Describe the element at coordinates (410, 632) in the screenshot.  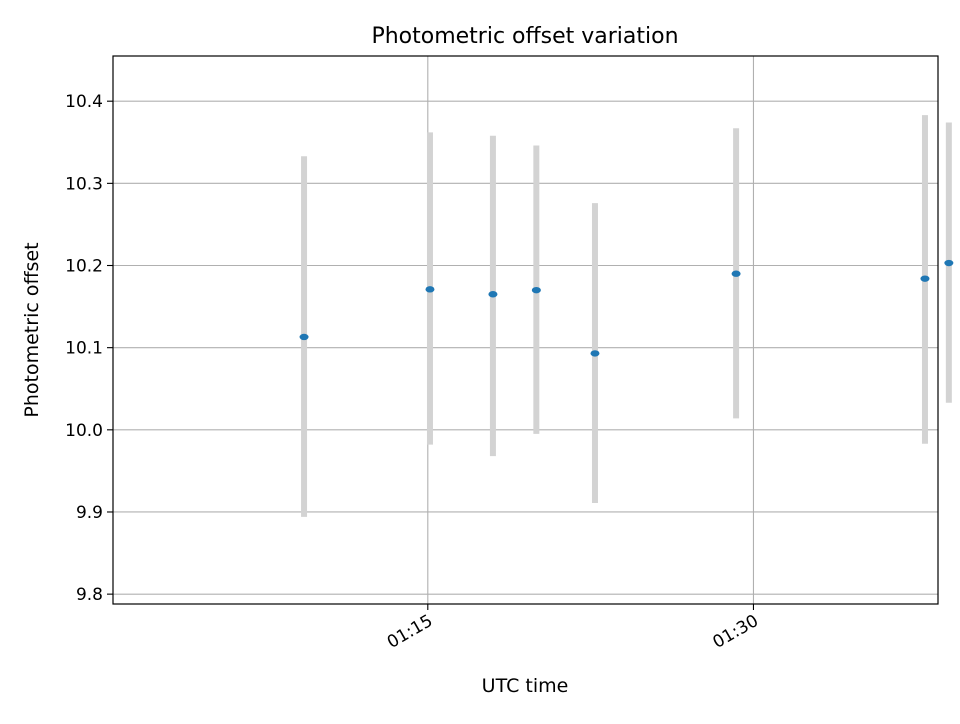
I see `x-tick-label: 01:15` at that location.